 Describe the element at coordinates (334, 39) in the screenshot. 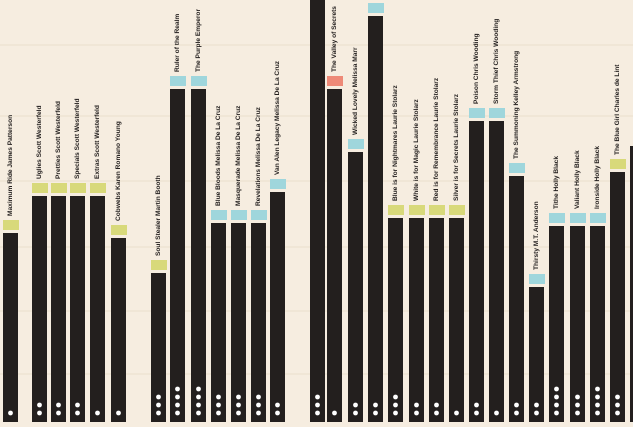

I see `bar-label: The Valley of Secrets` at that location.